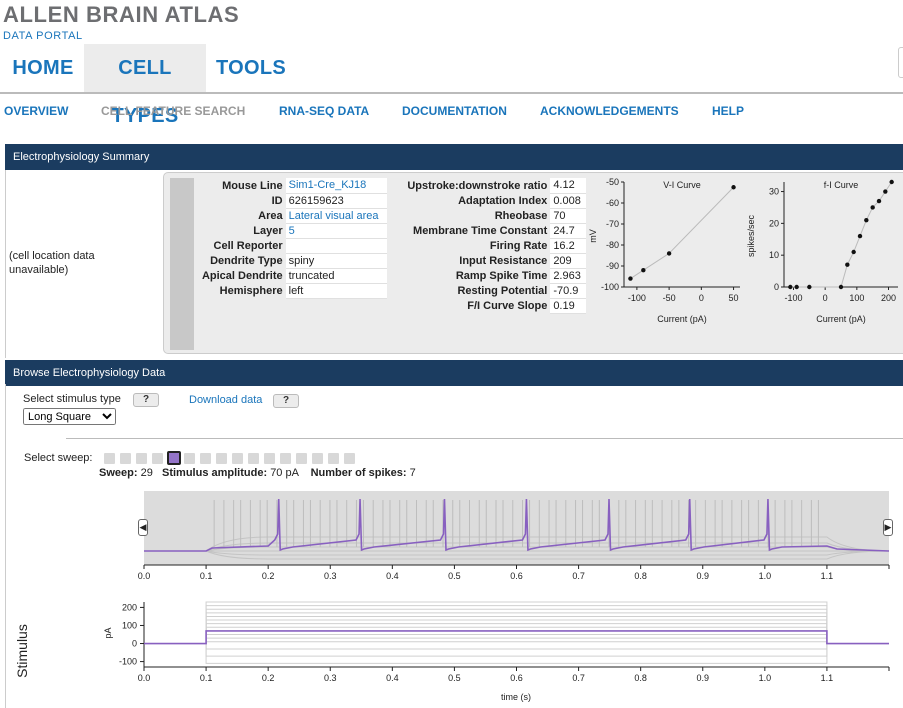 The width and height of the screenshot is (903, 708). I want to click on brand-title: ALLEN BRAIN ATLAS, so click(121, 14).